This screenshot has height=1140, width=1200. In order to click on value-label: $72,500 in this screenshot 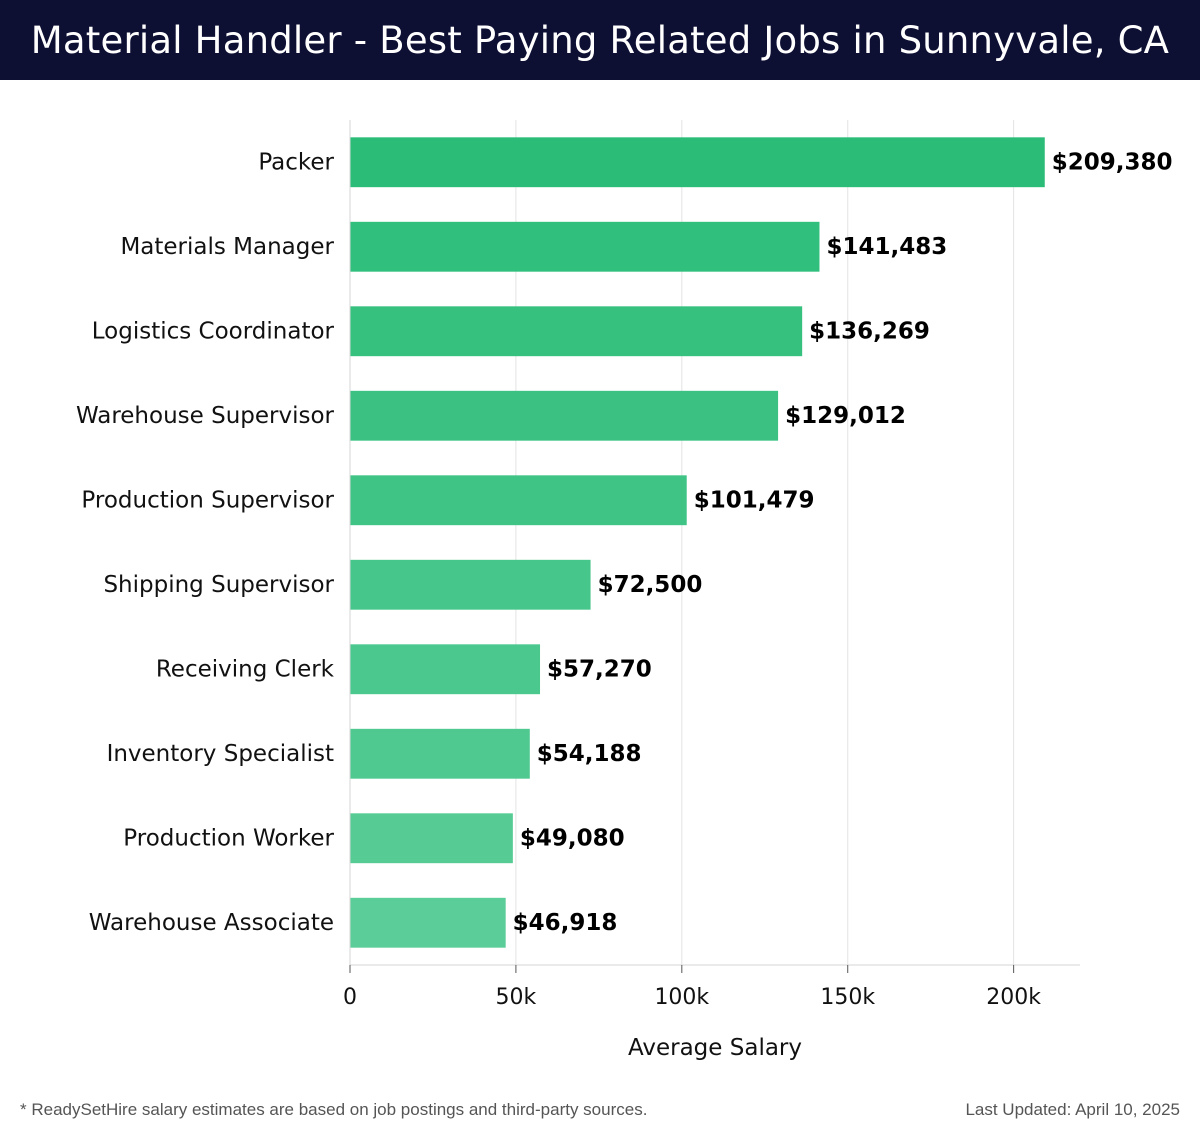, I will do `click(650, 585)`.